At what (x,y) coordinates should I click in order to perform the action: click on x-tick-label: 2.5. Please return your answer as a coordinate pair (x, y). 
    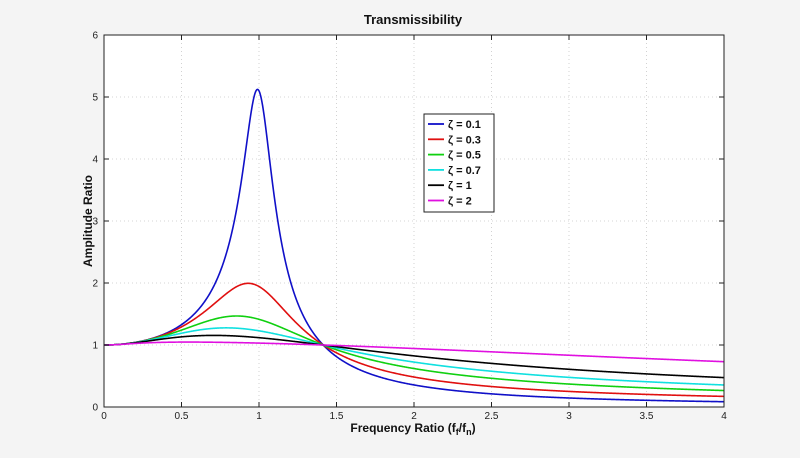
    Looking at the image, I should click on (492, 416).